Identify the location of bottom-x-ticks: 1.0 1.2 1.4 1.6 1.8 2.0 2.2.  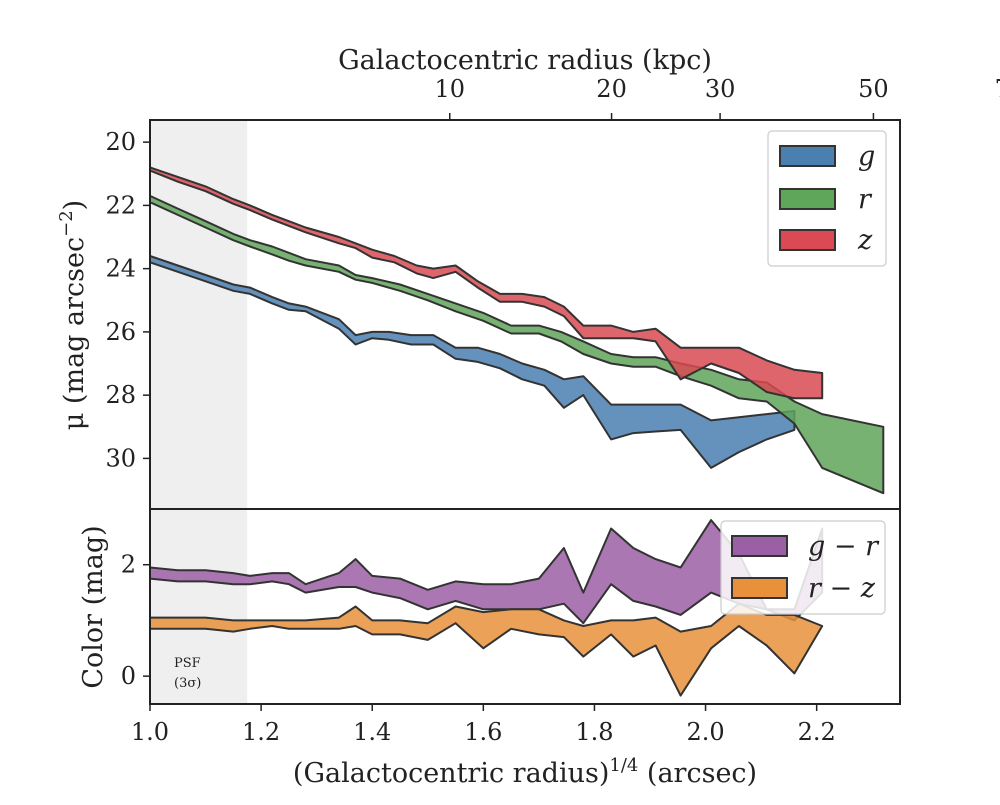
(483, 725).